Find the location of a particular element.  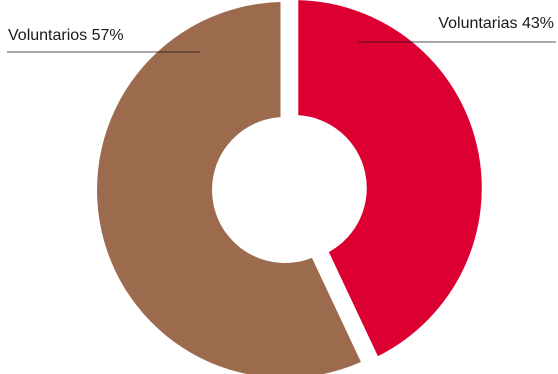

data-label-voluntarios: Voluntarios 57% is located at coordinates (66, 35).